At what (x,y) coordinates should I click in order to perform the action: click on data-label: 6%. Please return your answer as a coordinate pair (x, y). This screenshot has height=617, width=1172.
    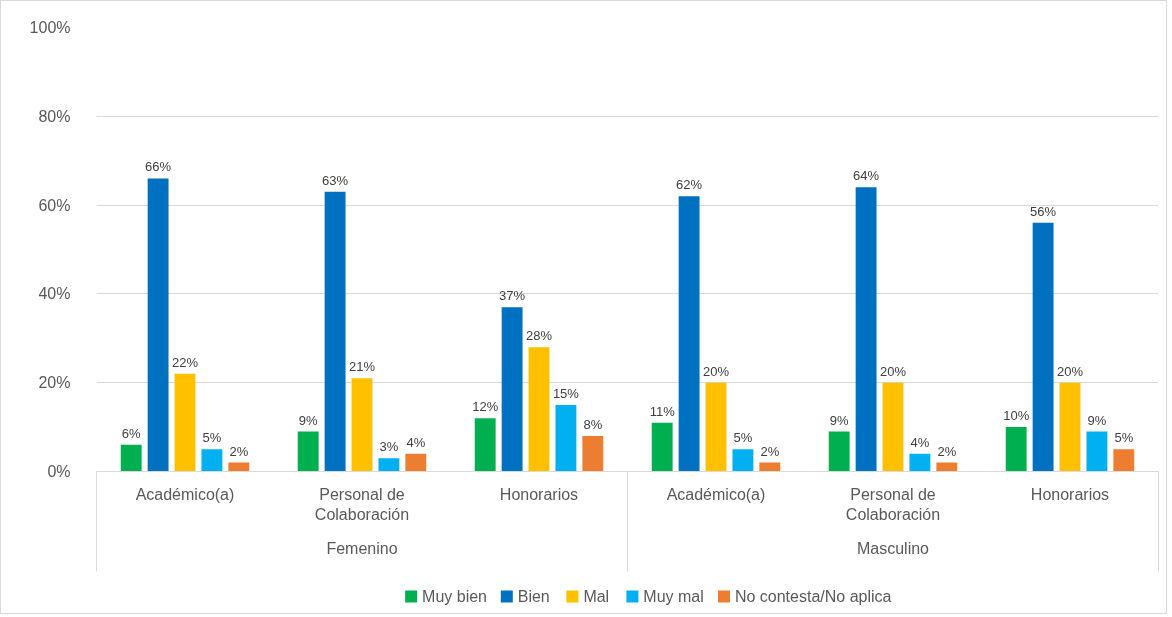
    Looking at the image, I should click on (131, 433).